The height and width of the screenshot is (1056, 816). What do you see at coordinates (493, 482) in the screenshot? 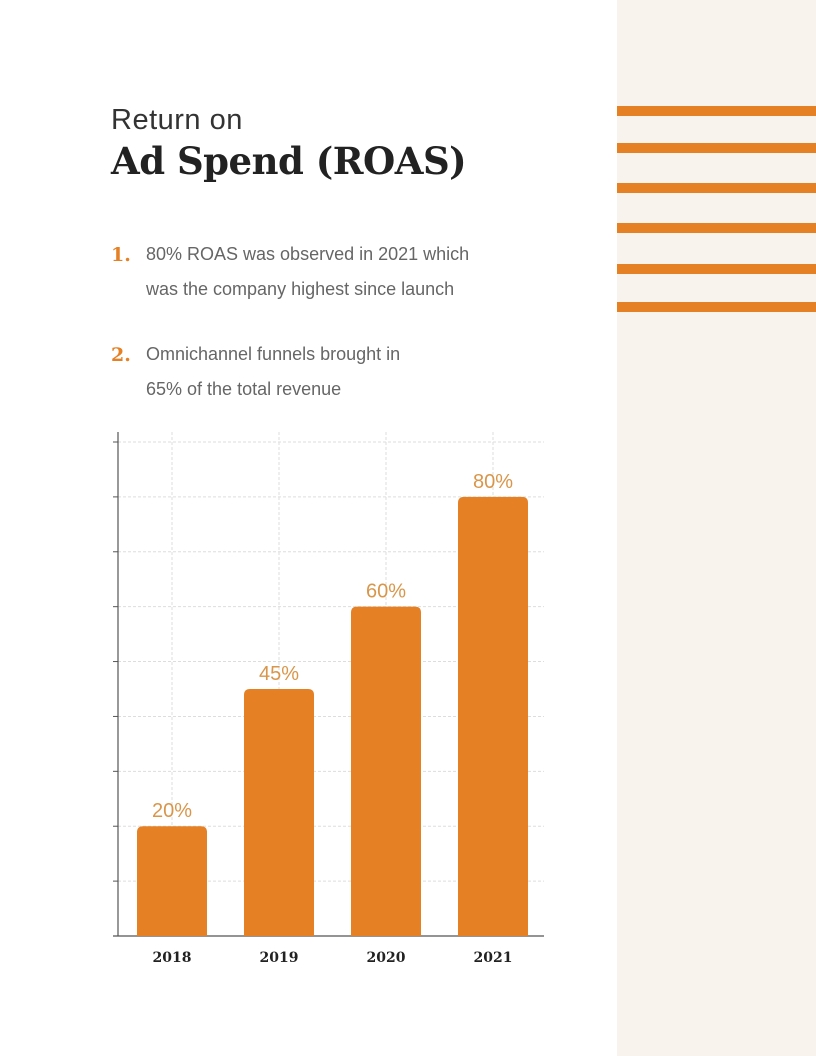
I see `data-label: 80%` at bounding box center [493, 482].